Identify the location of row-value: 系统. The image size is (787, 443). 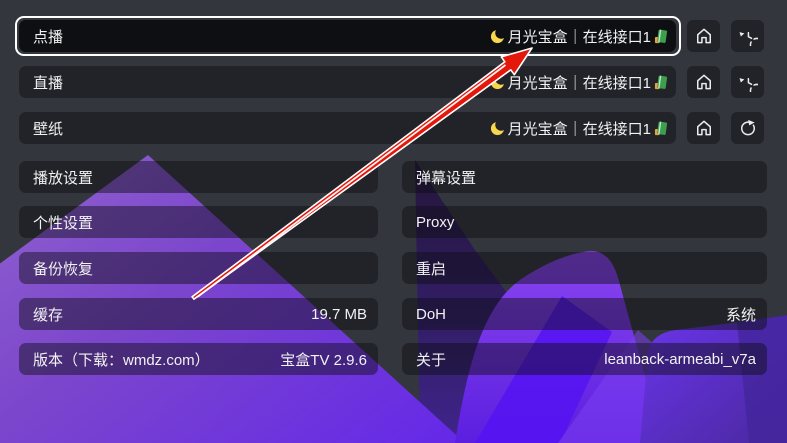
(740, 315).